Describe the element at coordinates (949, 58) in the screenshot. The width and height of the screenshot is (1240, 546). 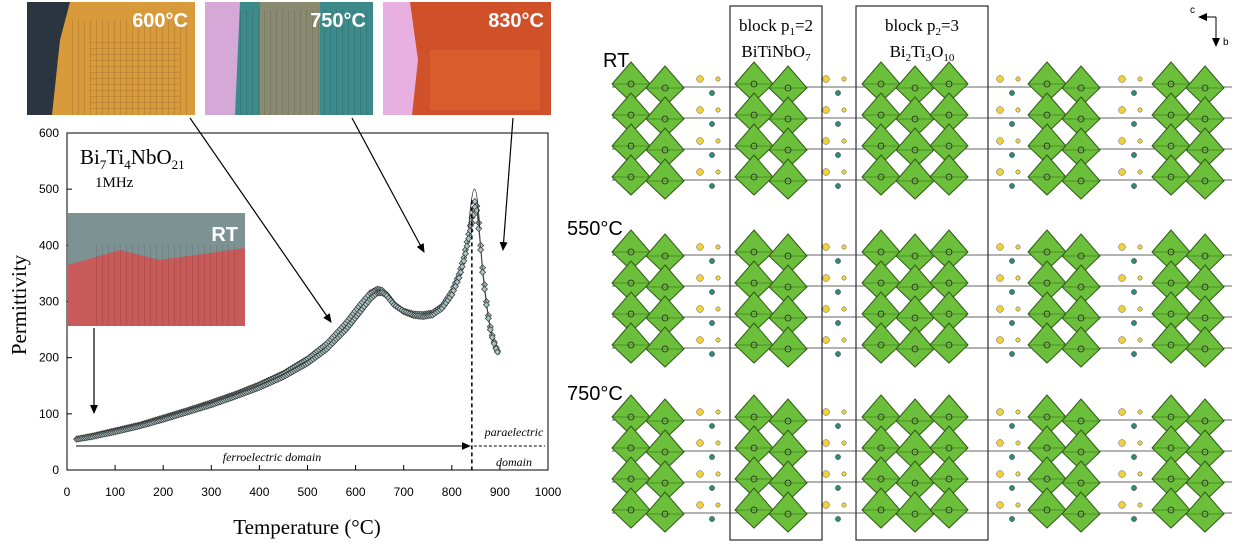
I see `p2-f-sub10: 10` at that location.